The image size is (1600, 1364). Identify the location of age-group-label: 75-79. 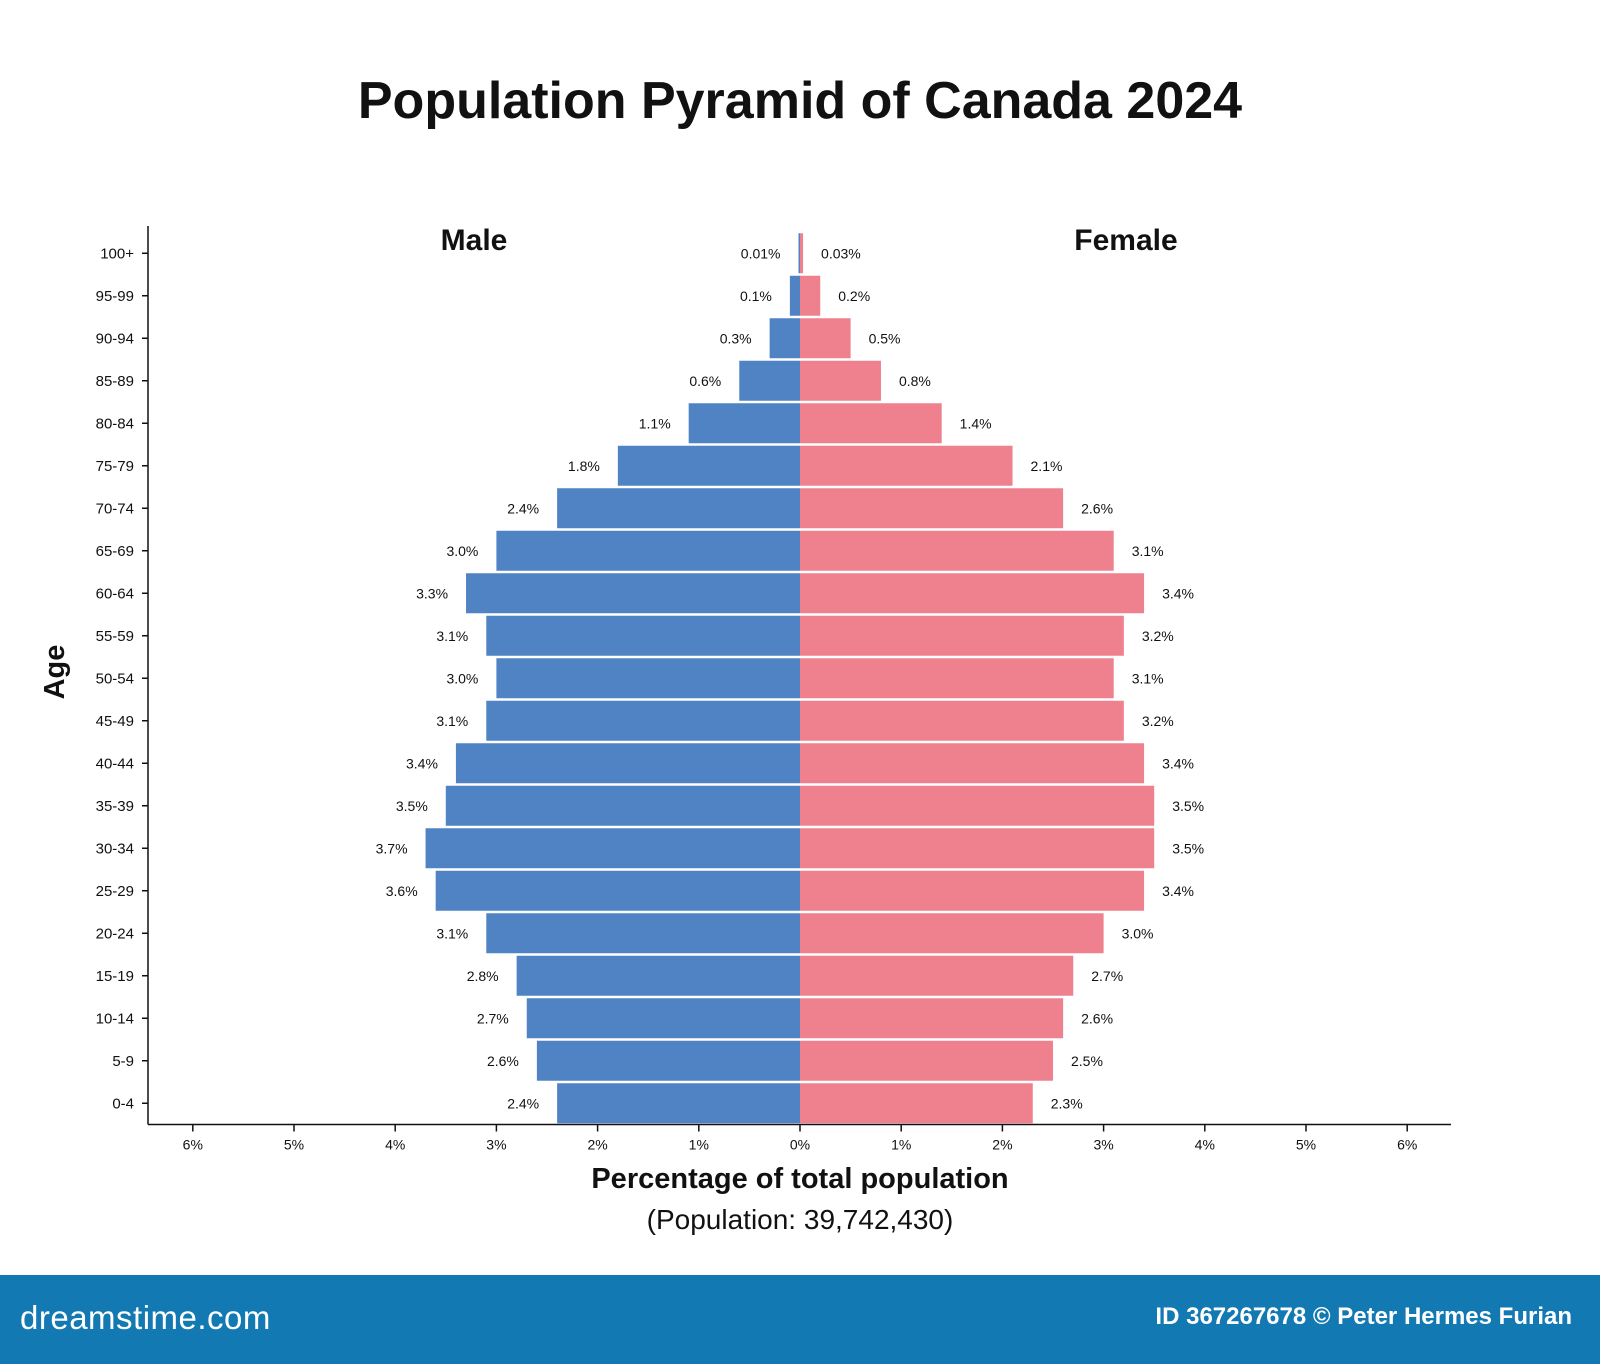
(115, 466).